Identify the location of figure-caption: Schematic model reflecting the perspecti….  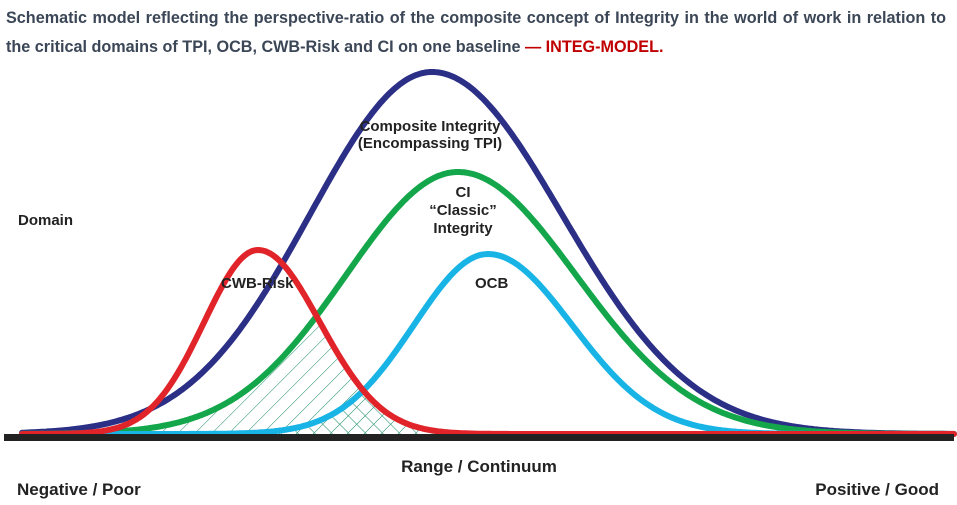
(476, 33).